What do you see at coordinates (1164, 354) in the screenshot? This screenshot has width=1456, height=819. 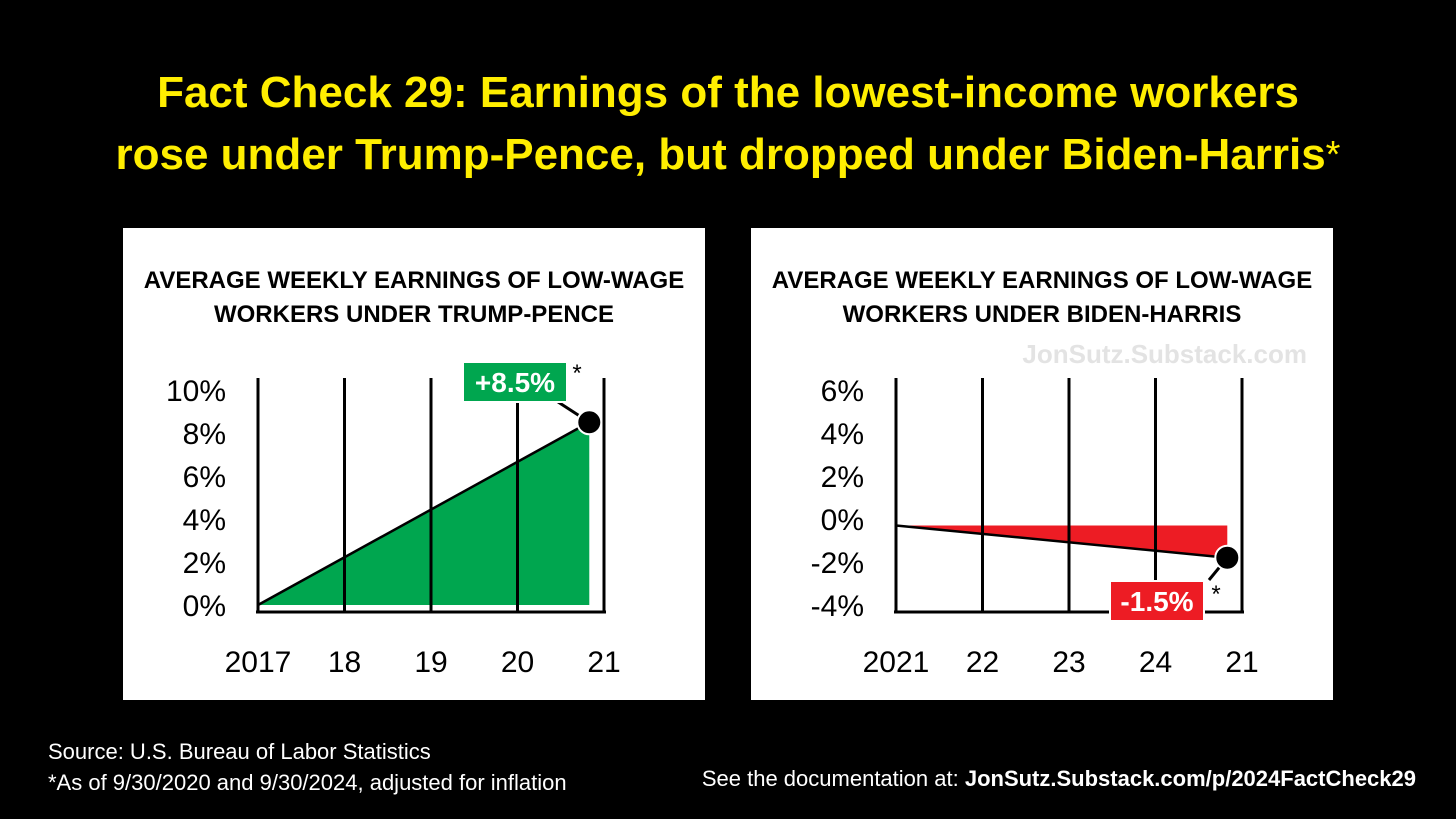 I see `watermark: JonSutz.Substack.com` at bounding box center [1164, 354].